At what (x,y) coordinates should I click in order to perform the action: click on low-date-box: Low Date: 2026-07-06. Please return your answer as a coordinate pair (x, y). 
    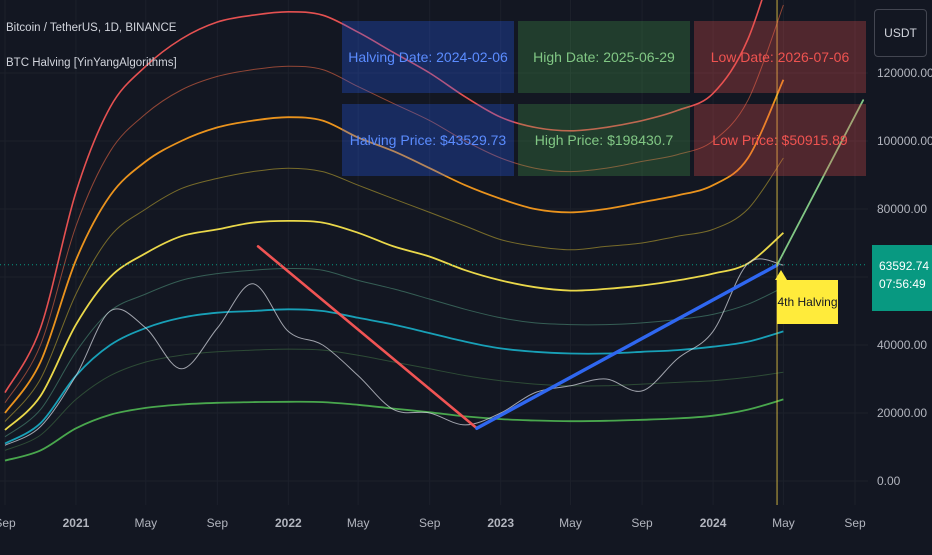
    Looking at the image, I should click on (780, 57).